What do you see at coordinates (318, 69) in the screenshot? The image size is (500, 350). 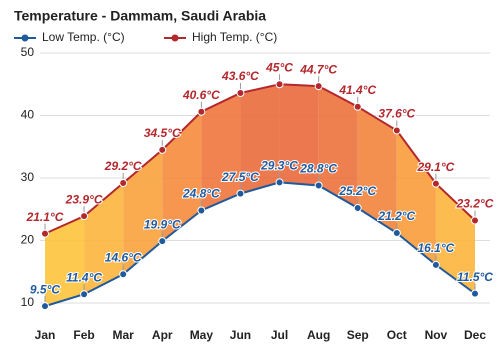 I see `value-label: 44.7°C` at bounding box center [318, 69].